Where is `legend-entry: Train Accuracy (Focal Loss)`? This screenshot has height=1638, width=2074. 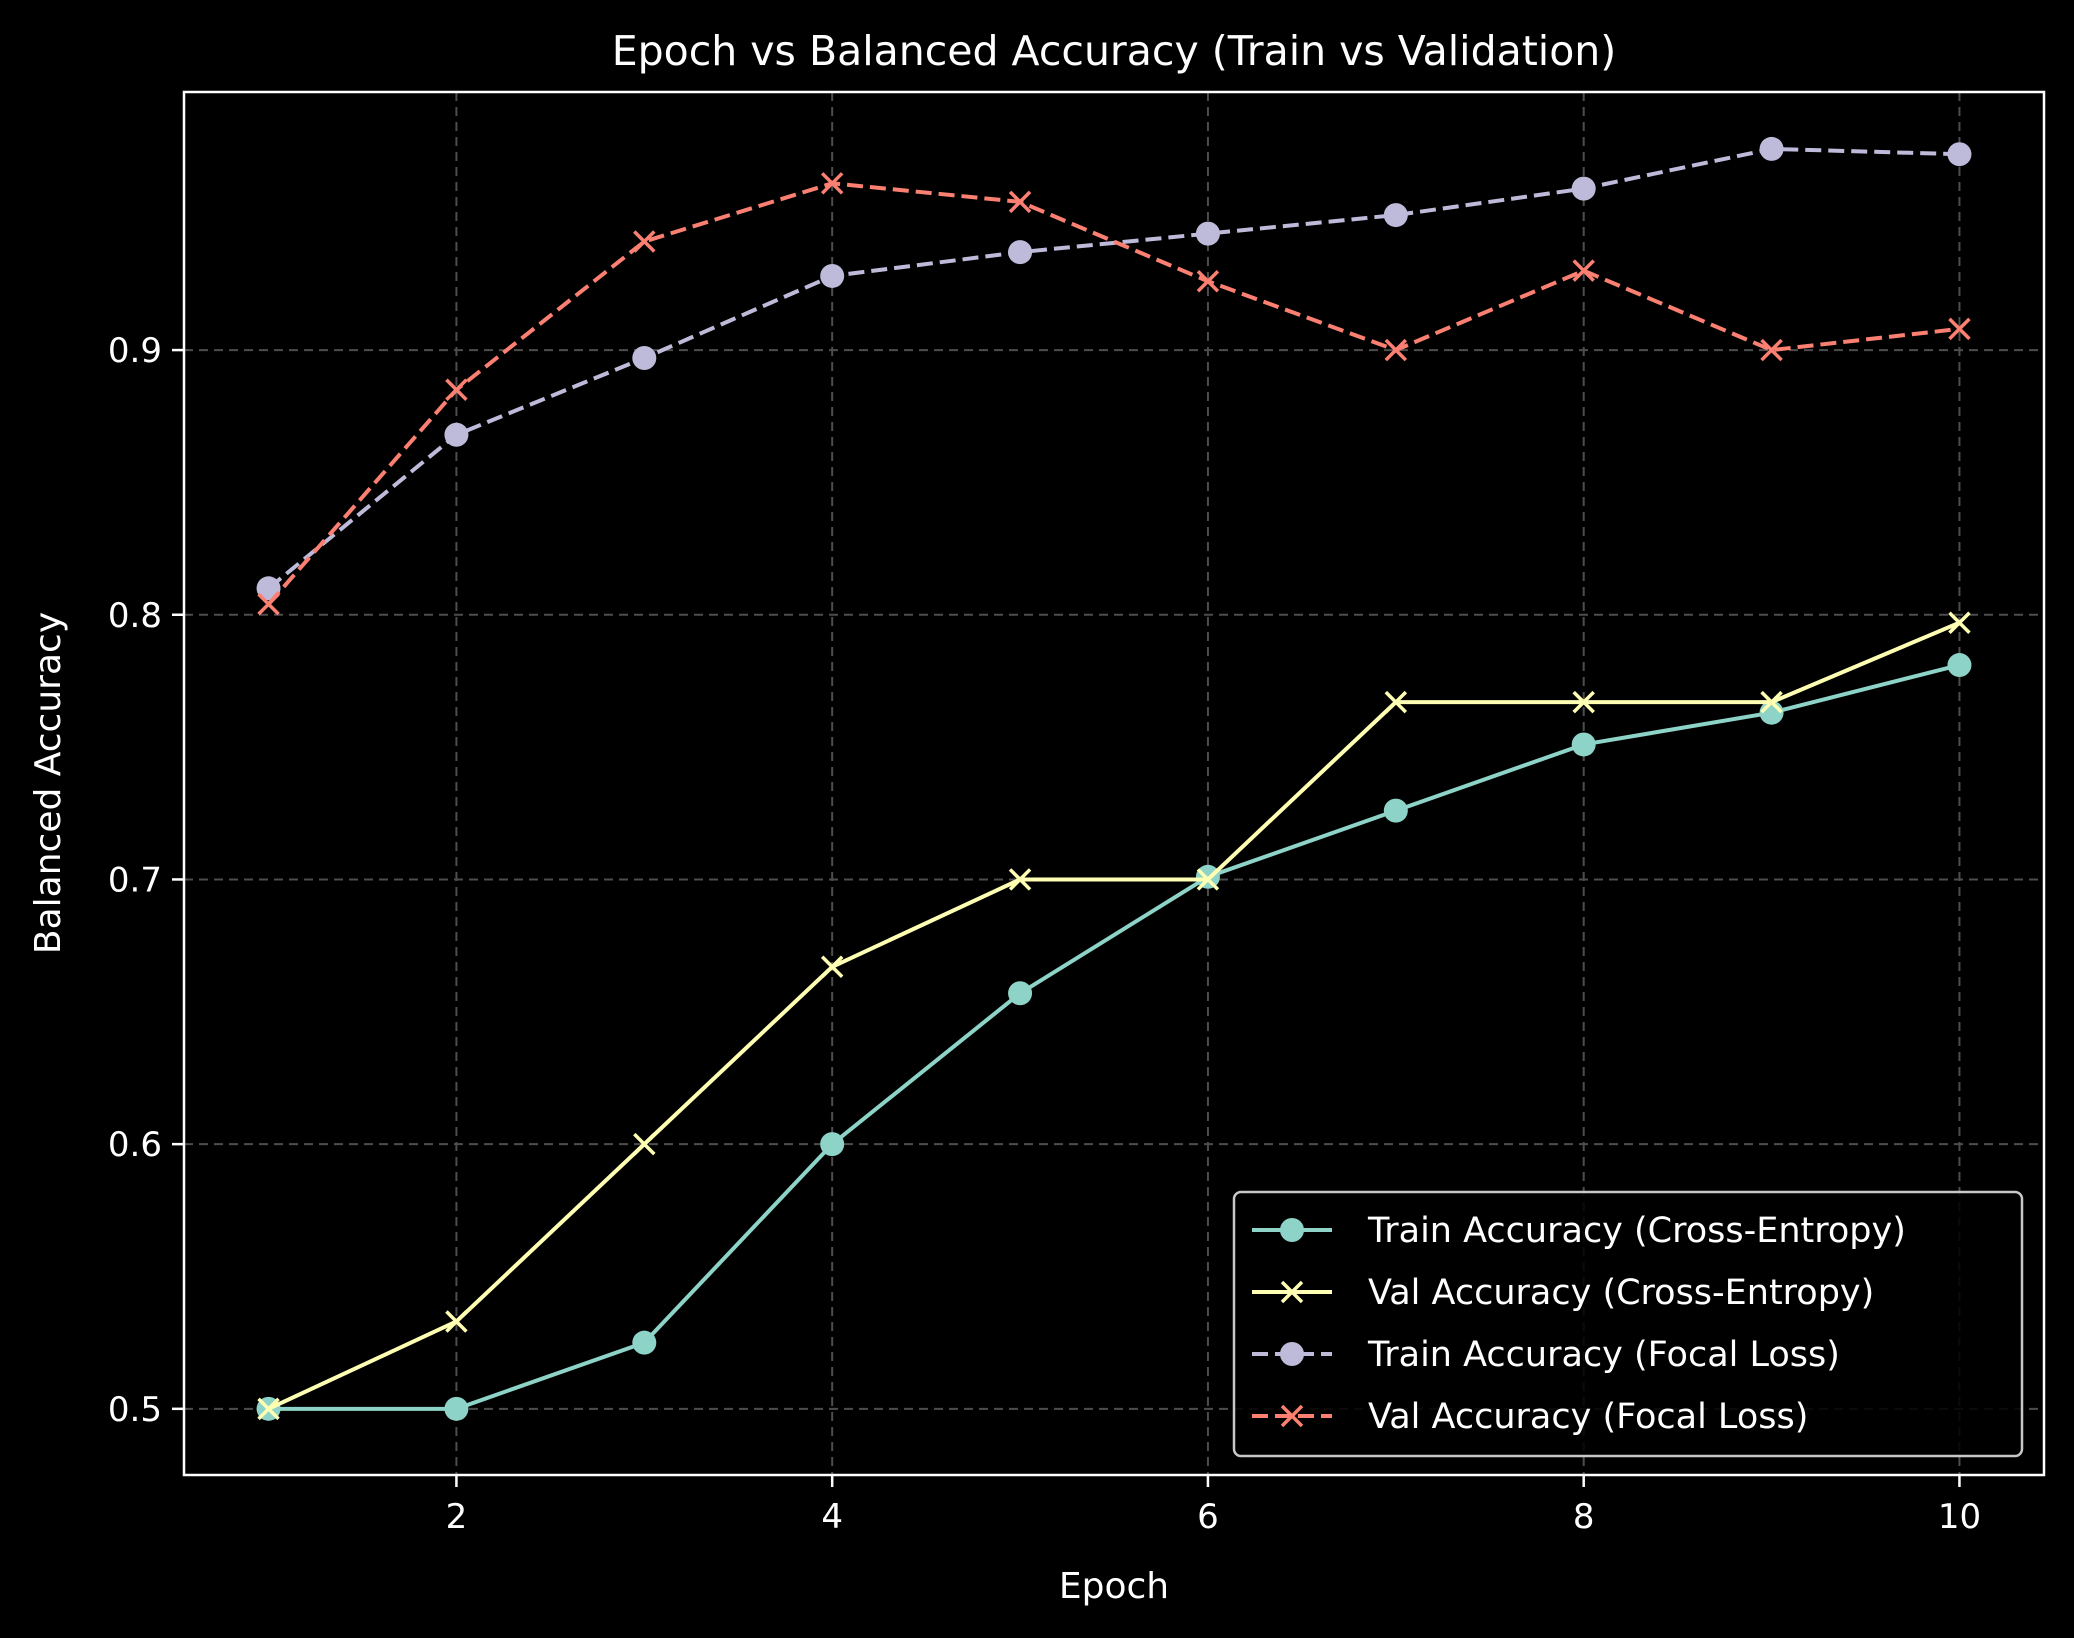 legend-entry: Train Accuracy (Focal Loss) is located at coordinates (1546, 1355).